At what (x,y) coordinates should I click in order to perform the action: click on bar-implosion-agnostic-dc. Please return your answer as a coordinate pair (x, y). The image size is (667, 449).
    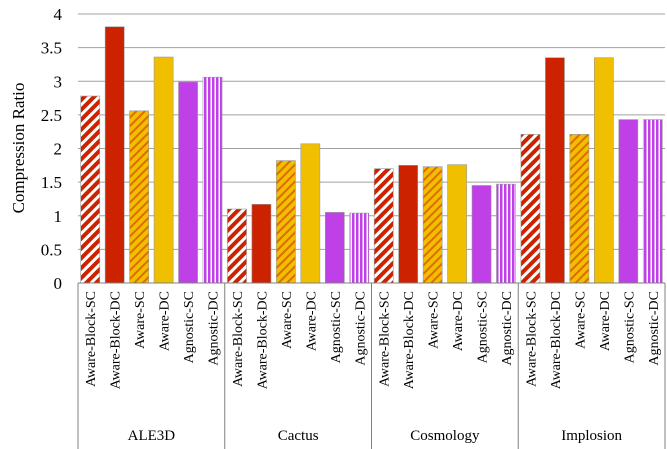
    Looking at the image, I should click on (652, 201).